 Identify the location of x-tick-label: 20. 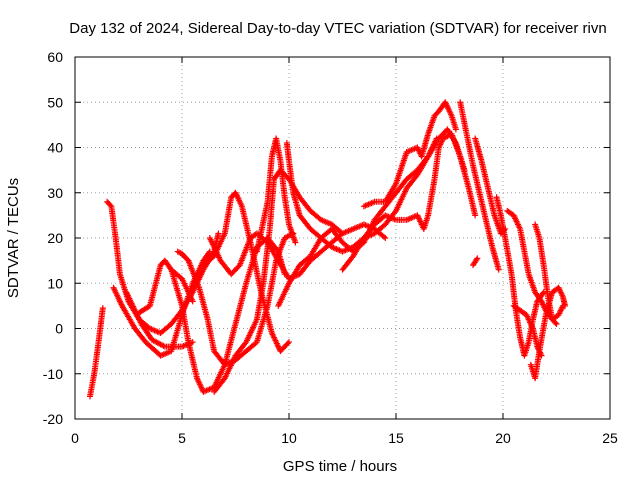
(503, 438).